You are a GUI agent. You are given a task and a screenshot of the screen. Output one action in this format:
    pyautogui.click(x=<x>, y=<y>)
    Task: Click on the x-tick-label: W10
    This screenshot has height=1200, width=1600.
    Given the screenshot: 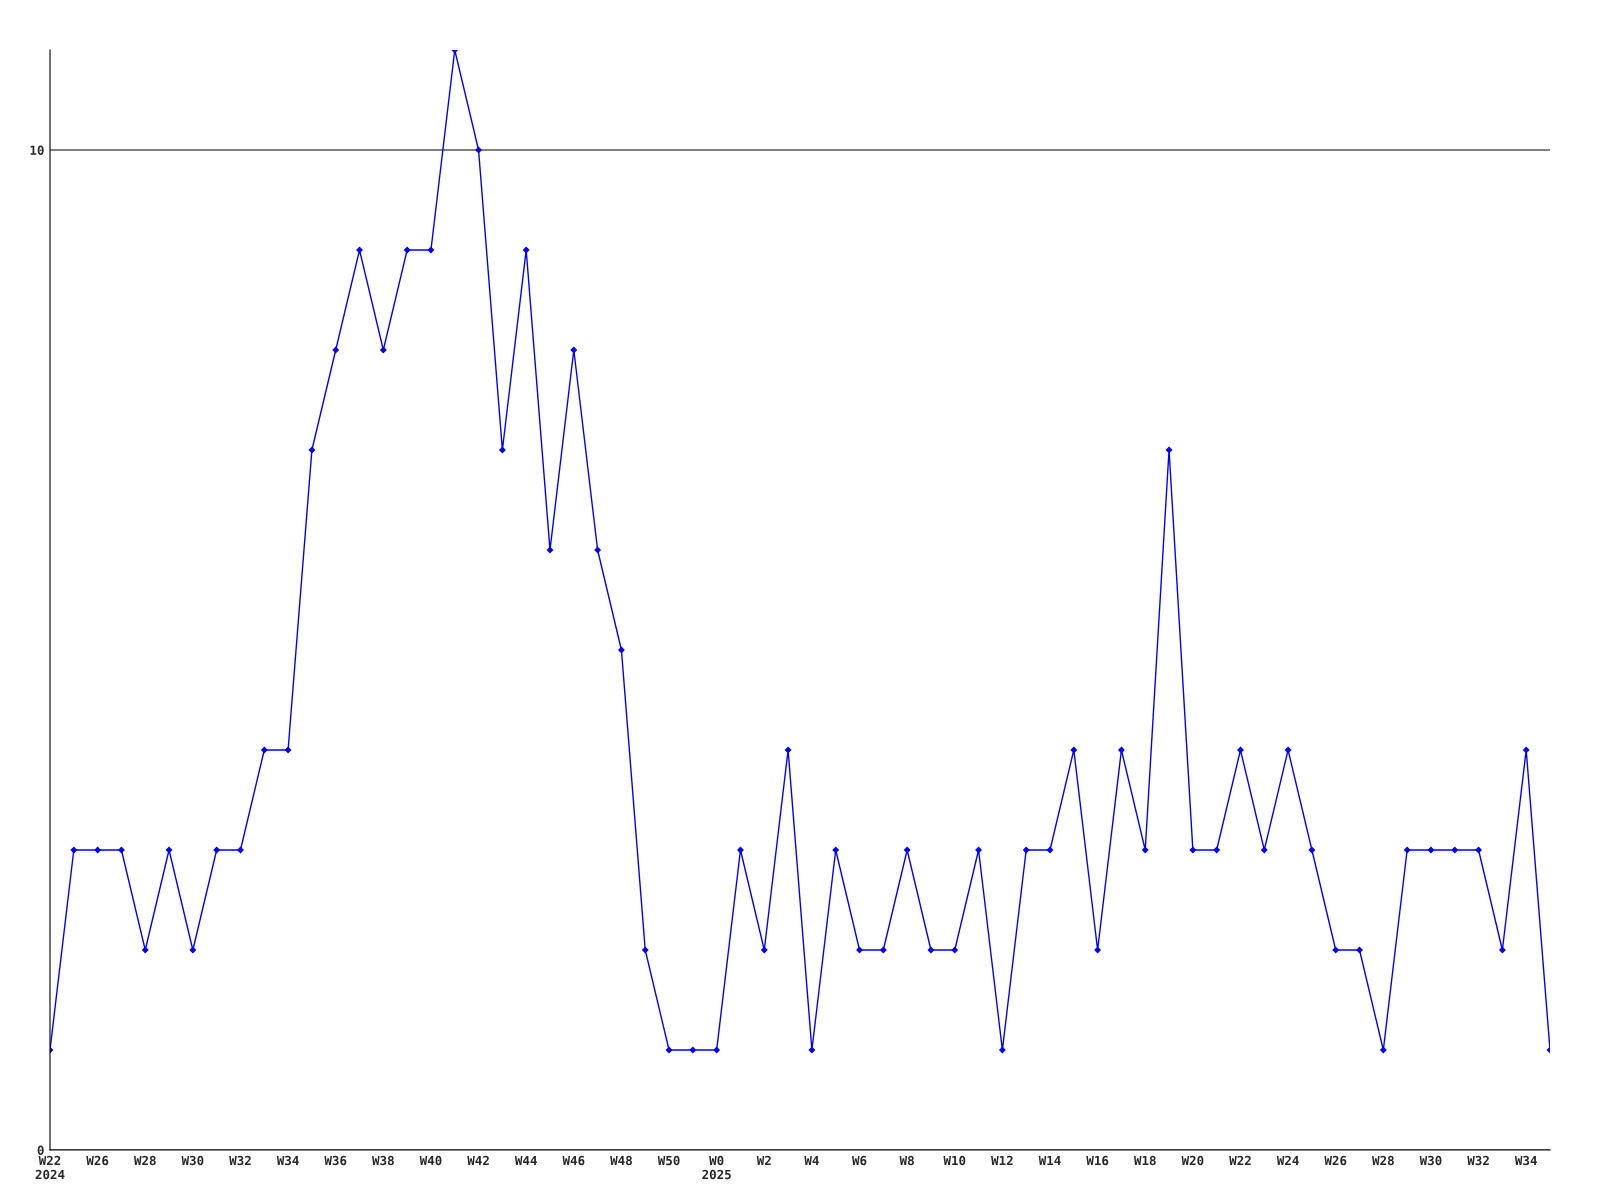 What is the action you would take?
    pyautogui.click(x=954, y=1160)
    